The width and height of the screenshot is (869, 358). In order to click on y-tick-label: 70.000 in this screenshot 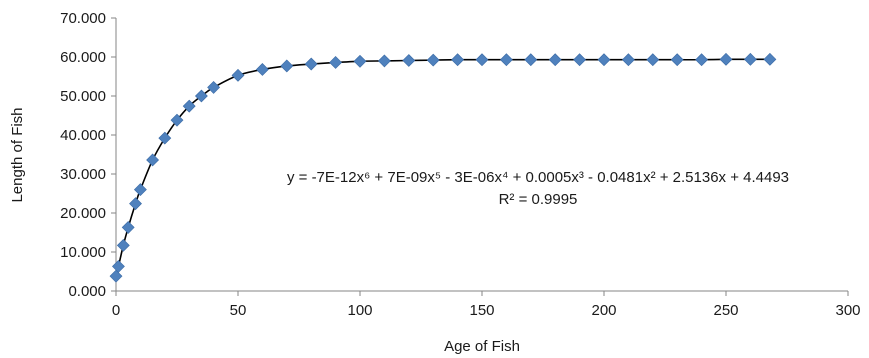, I will do `click(83, 18)`.